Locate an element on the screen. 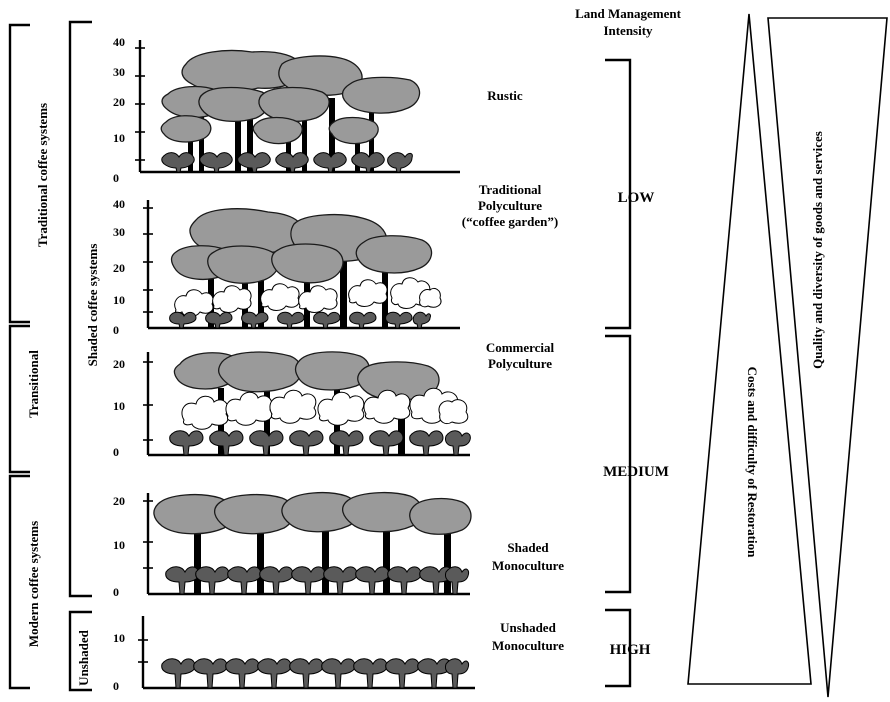 This screenshot has width=890, height=702. intensity-brackets is located at coordinates (618, 373).